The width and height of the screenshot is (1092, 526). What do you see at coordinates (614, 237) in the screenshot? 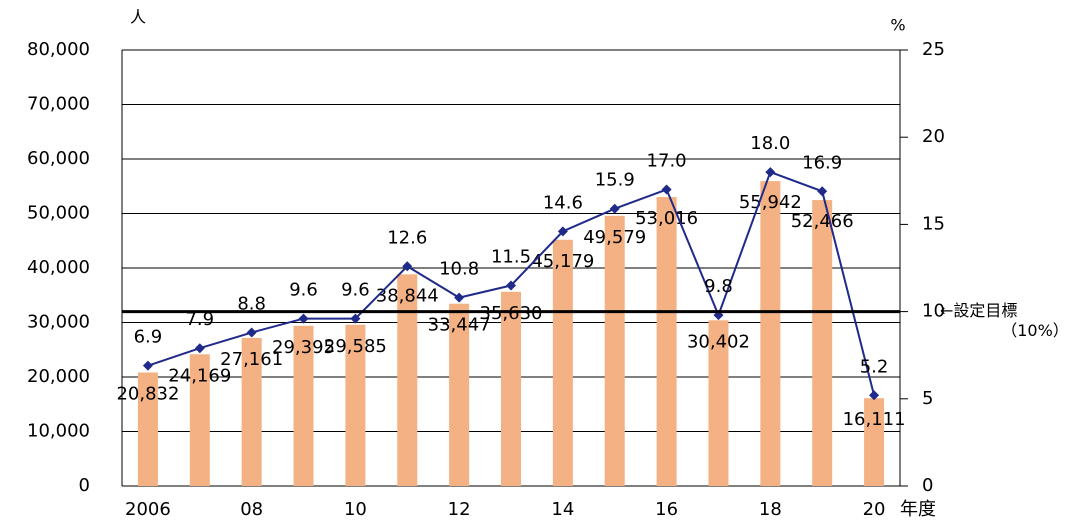
I see `bar-value-label: 49,579` at bounding box center [614, 237].